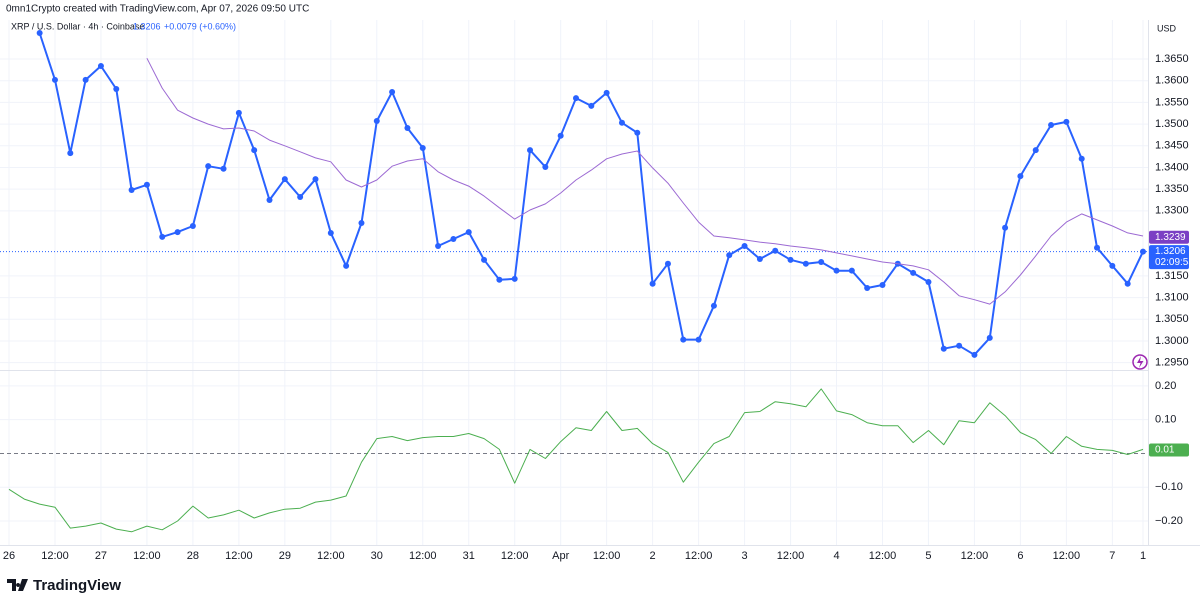  What do you see at coordinates (1143, 556) in the screenshot?
I see `x-tick-label: 1` at bounding box center [1143, 556].